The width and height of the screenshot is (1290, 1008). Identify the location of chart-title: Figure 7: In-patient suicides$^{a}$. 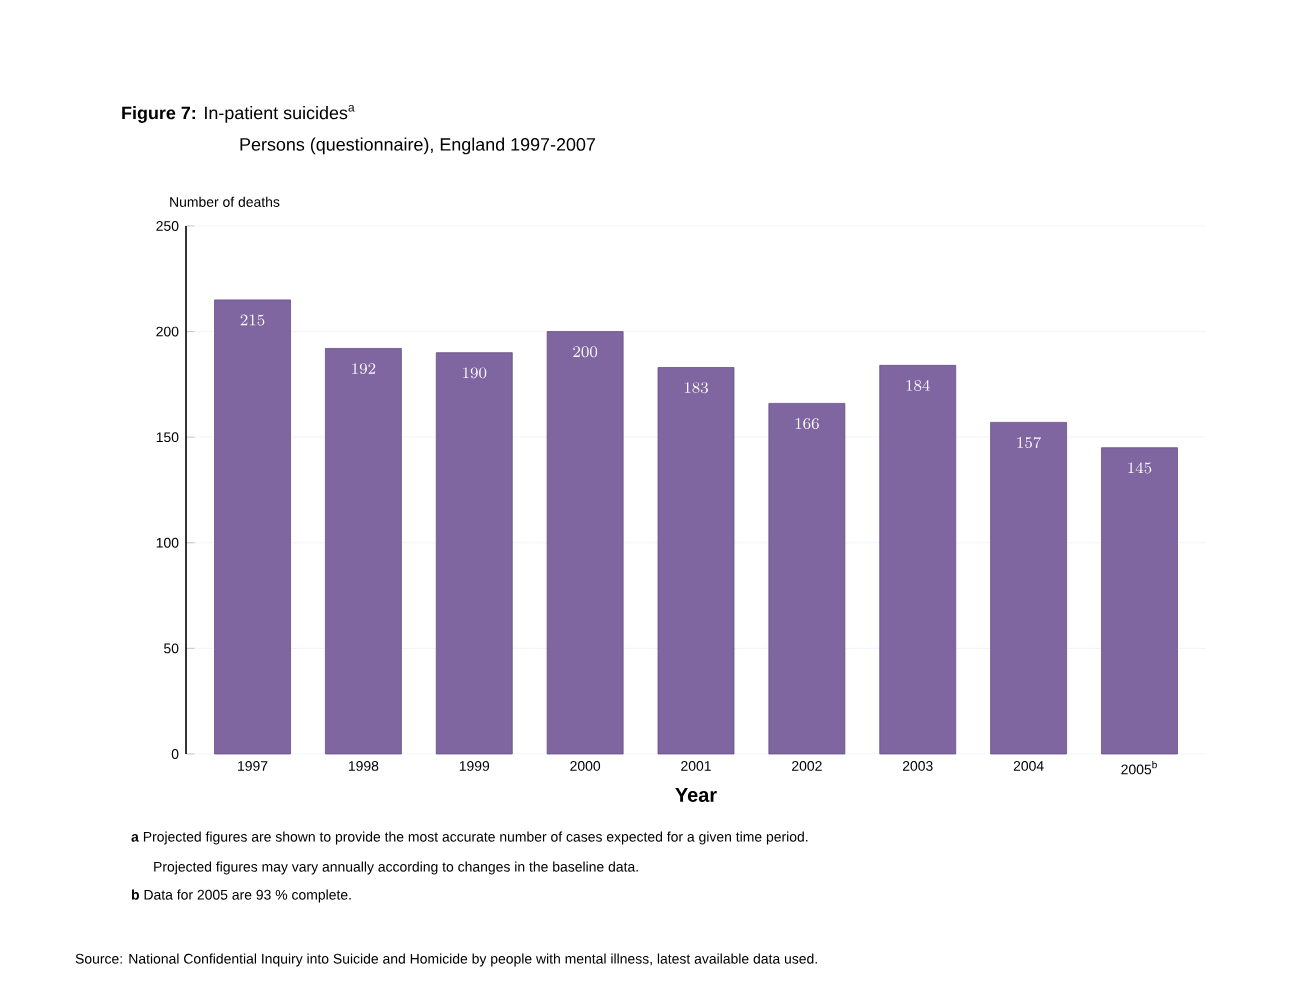
(238, 114).